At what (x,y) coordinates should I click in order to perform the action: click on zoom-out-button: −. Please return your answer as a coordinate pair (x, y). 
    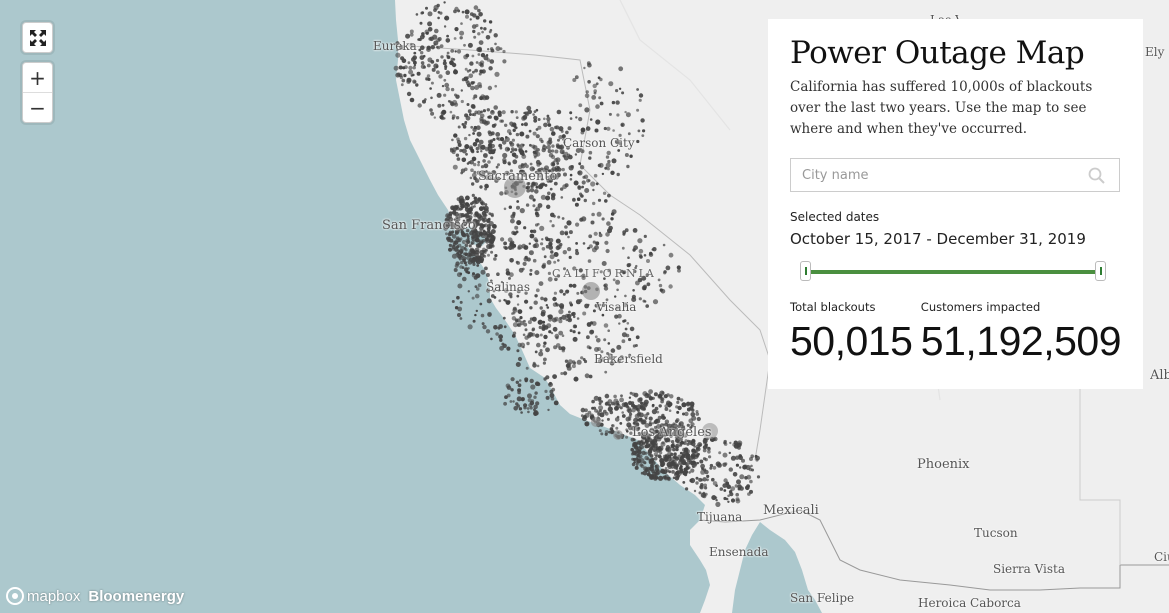
    Looking at the image, I should click on (37, 107).